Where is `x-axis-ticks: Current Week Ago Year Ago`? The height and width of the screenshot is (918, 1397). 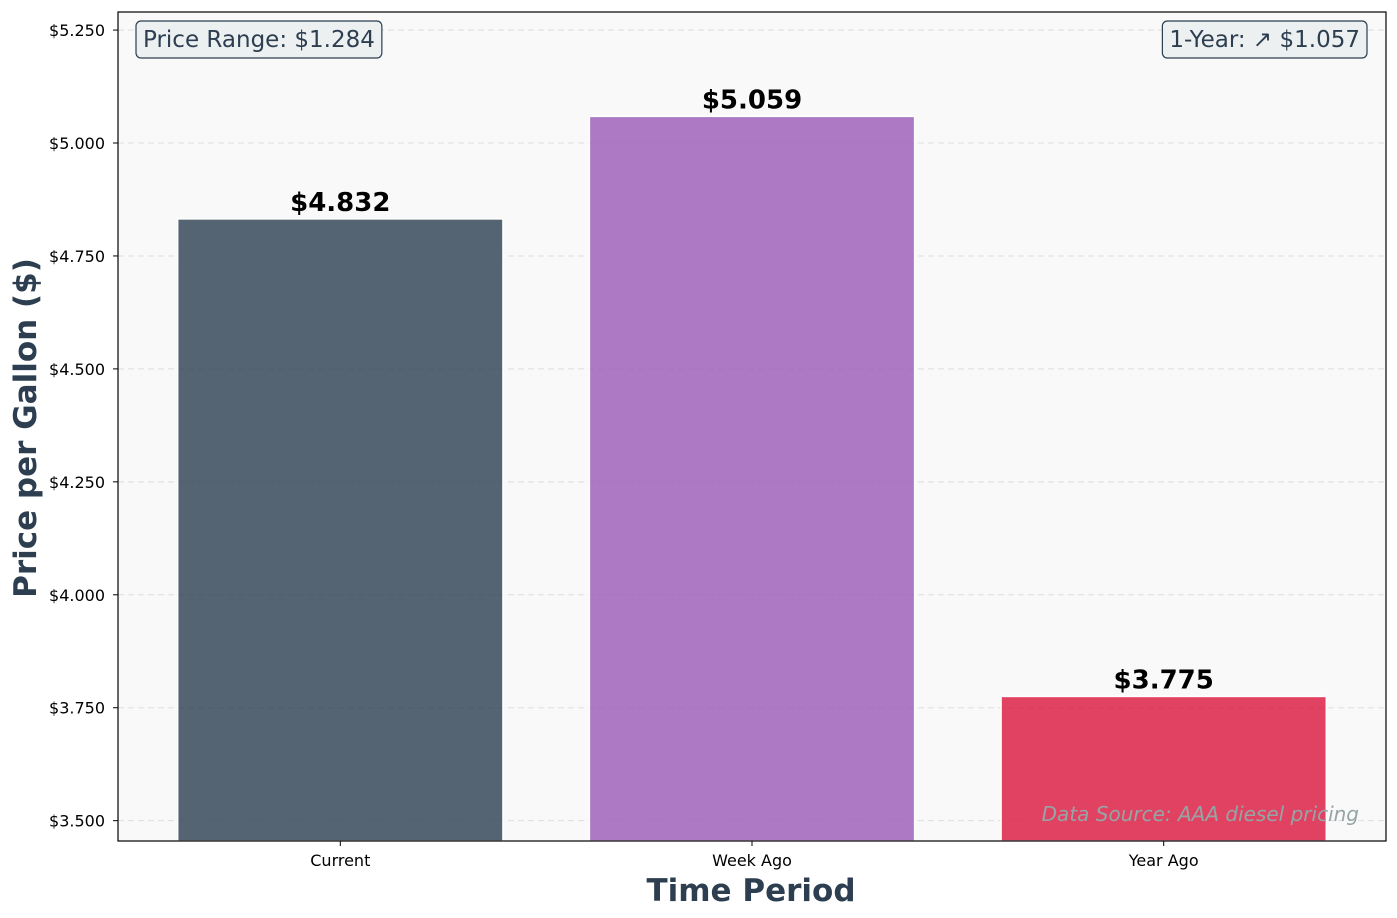
x-axis-ticks: Current Week Ago Year Ago is located at coordinates (754, 855).